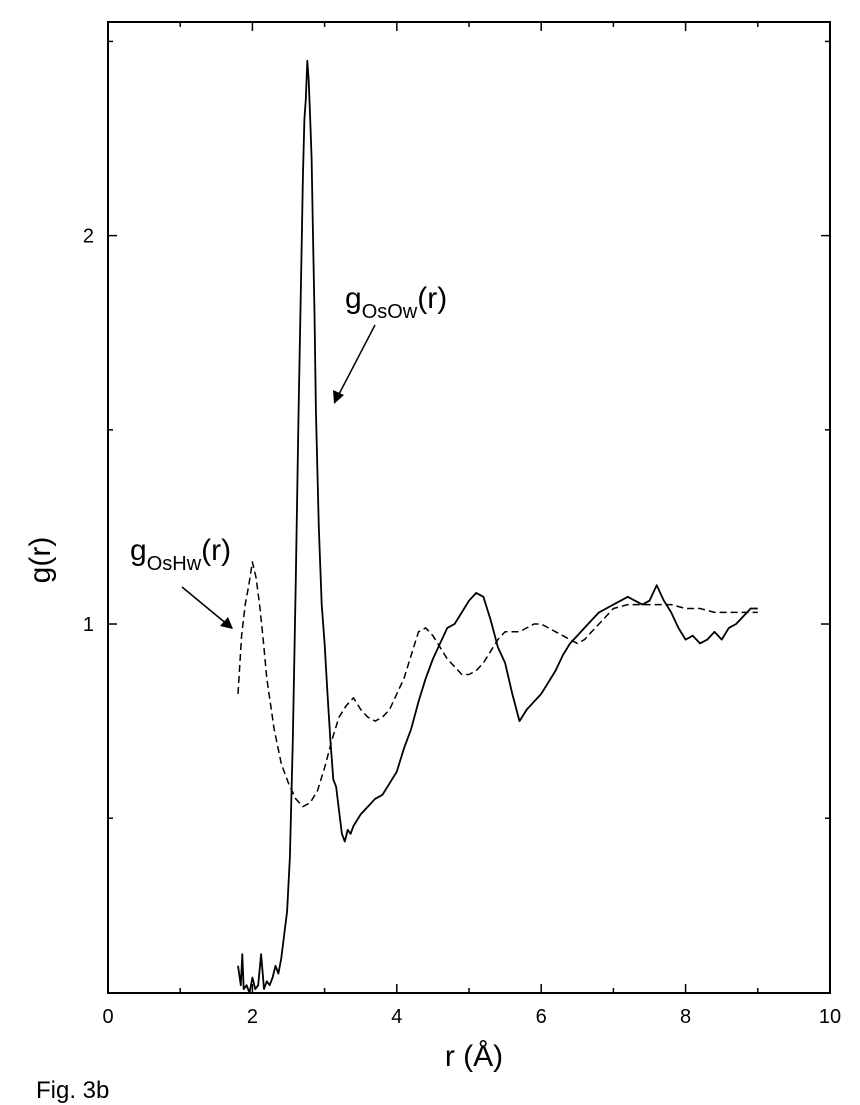 This screenshot has width=860, height=1105. What do you see at coordinates (541, 1017) in the screenshot?
I see `x-tick-label: 6` at bounding box center [541, 1017].